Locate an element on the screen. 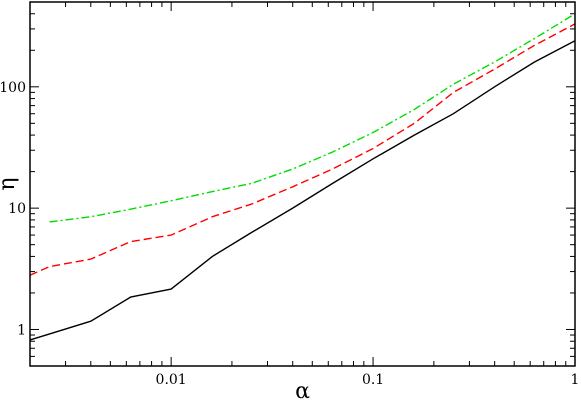 The height and width of the screenshot is (402, 581). y-tick-label: 100 is located at coordinates (13, 88).